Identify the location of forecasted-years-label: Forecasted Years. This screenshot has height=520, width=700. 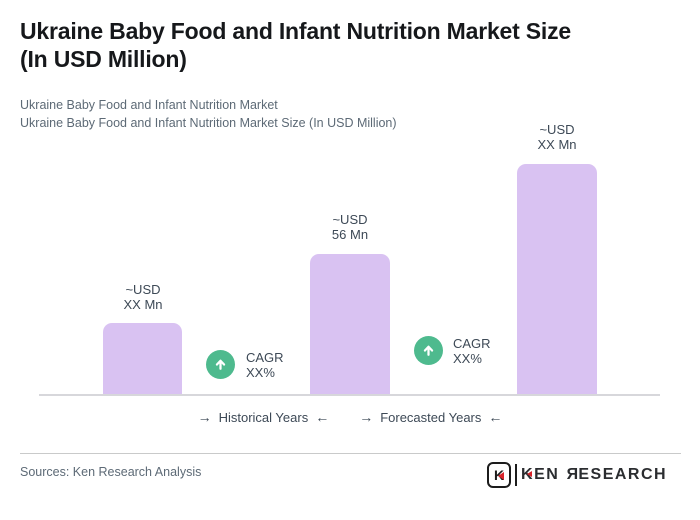
(431, 417).